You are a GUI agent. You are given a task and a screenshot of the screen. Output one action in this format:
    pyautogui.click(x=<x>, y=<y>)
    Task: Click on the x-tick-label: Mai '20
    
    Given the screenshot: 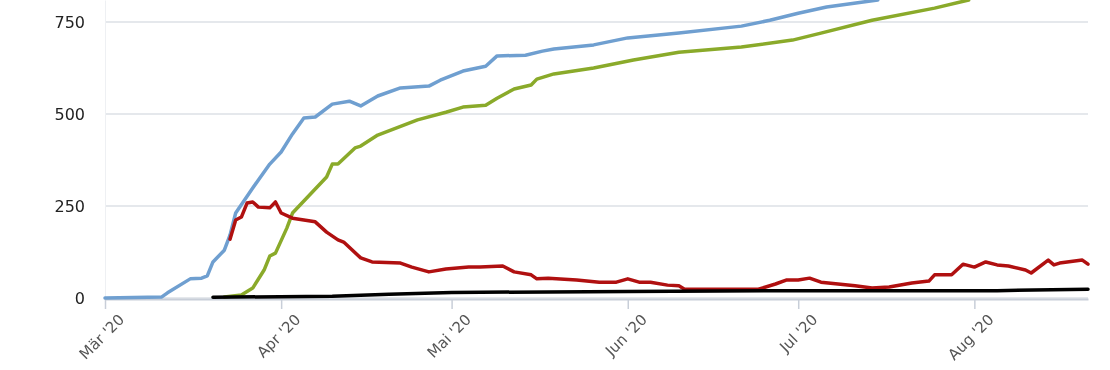 What is the action you would take?
    pyautogui.click(x=449, y=336)
    